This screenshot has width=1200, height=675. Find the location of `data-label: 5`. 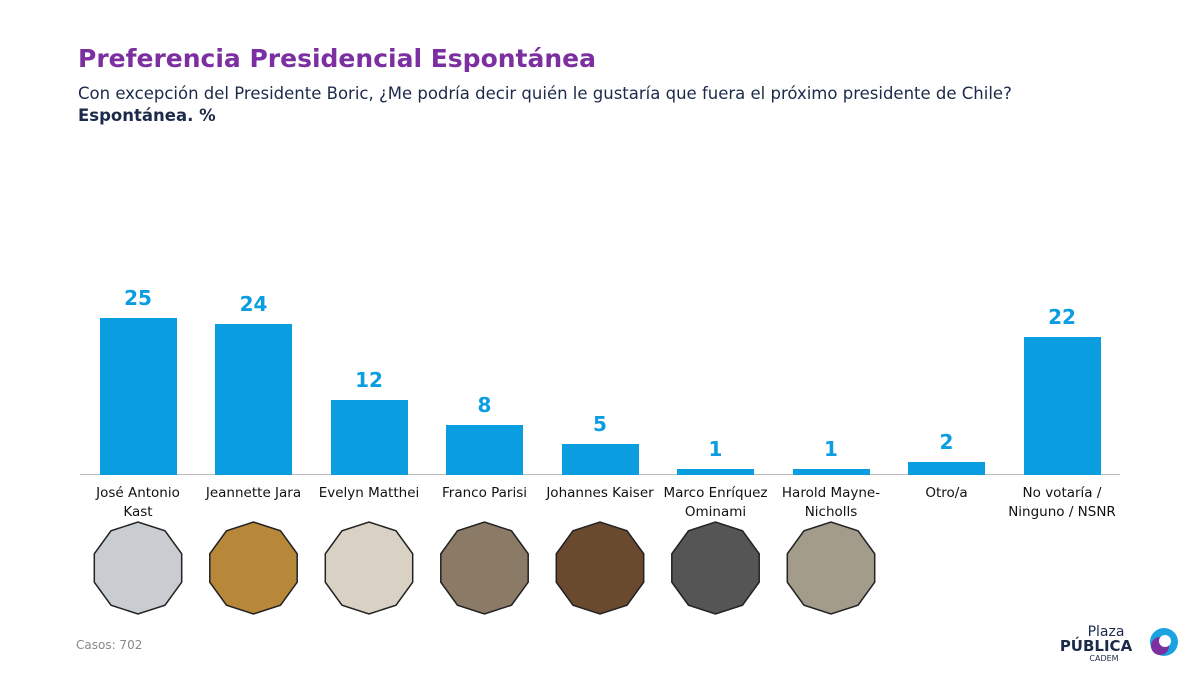

data-label: 5 is located at coordinates (600, 423).